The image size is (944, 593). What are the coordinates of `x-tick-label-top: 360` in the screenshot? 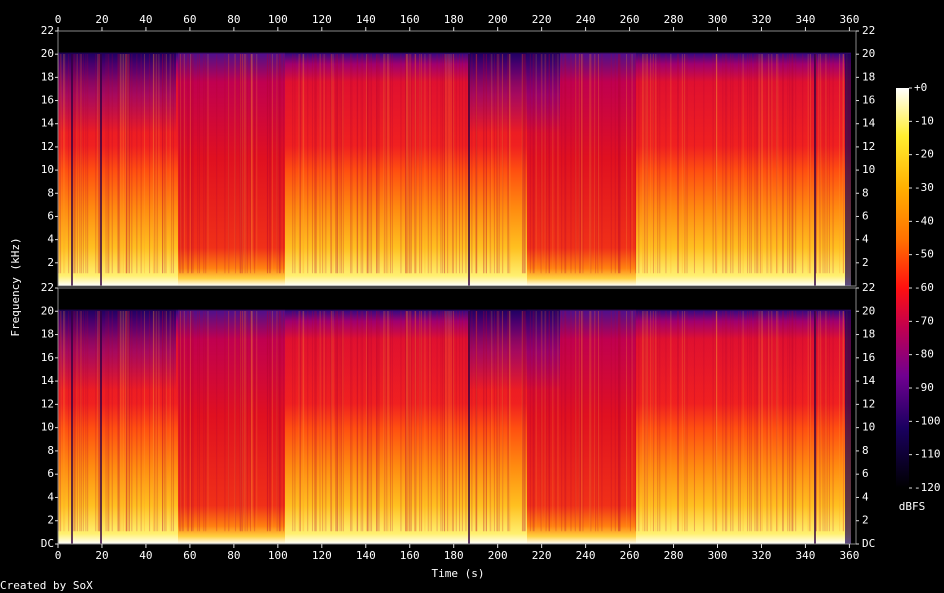 It's located at (849, 19).